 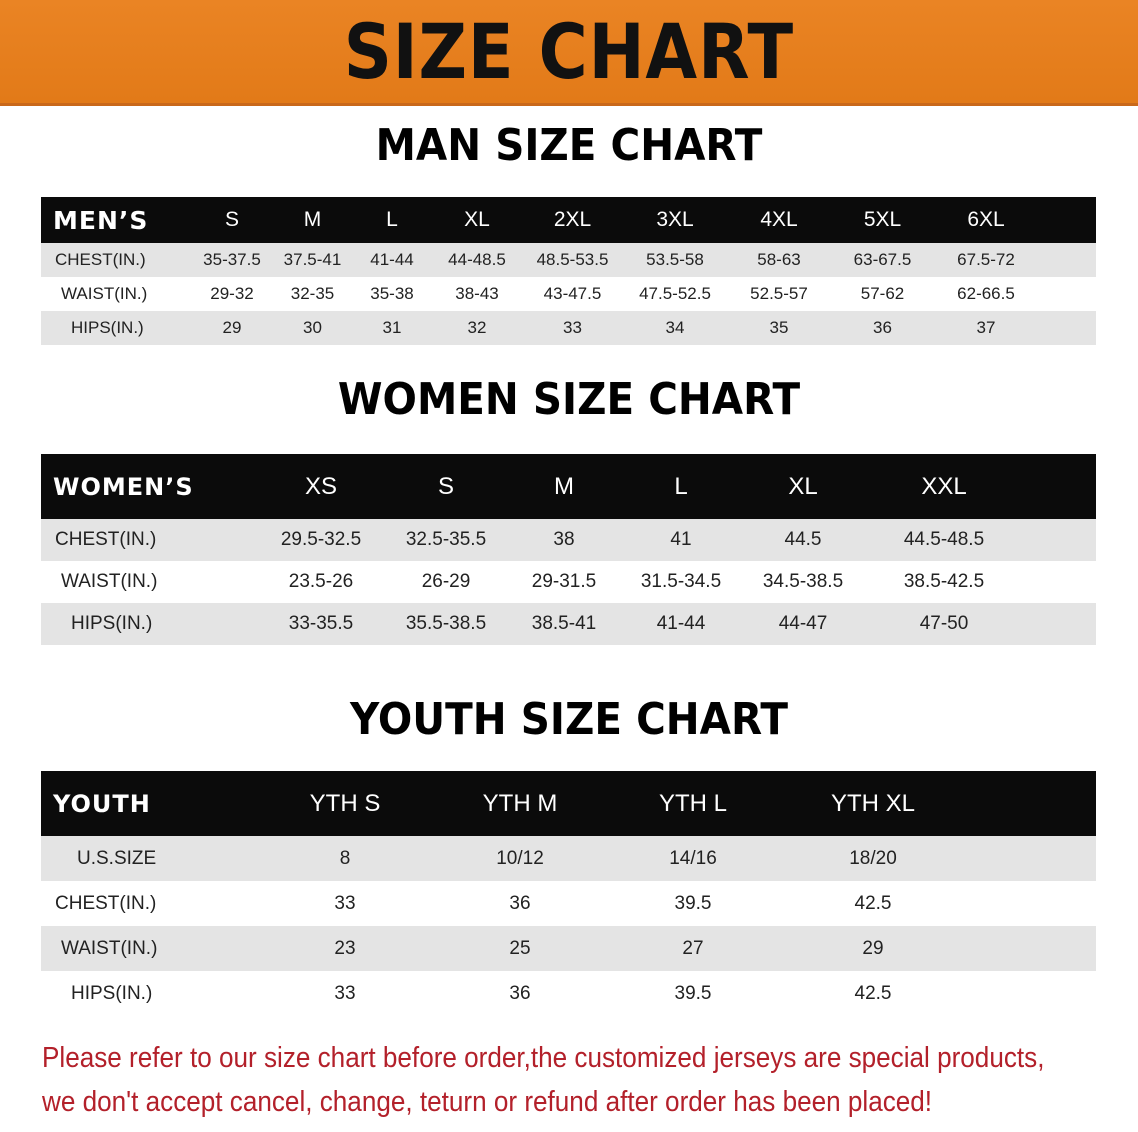 What do you see at coordinates (321, 486) in the screenshot?
I see `size-header: XS` at bounding box center [321, 486].